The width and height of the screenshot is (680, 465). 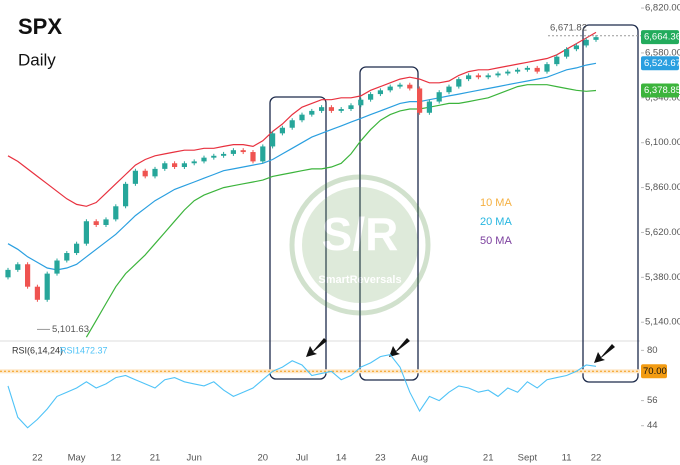 I want to click on highlight-box, so click(x=610, y=203).